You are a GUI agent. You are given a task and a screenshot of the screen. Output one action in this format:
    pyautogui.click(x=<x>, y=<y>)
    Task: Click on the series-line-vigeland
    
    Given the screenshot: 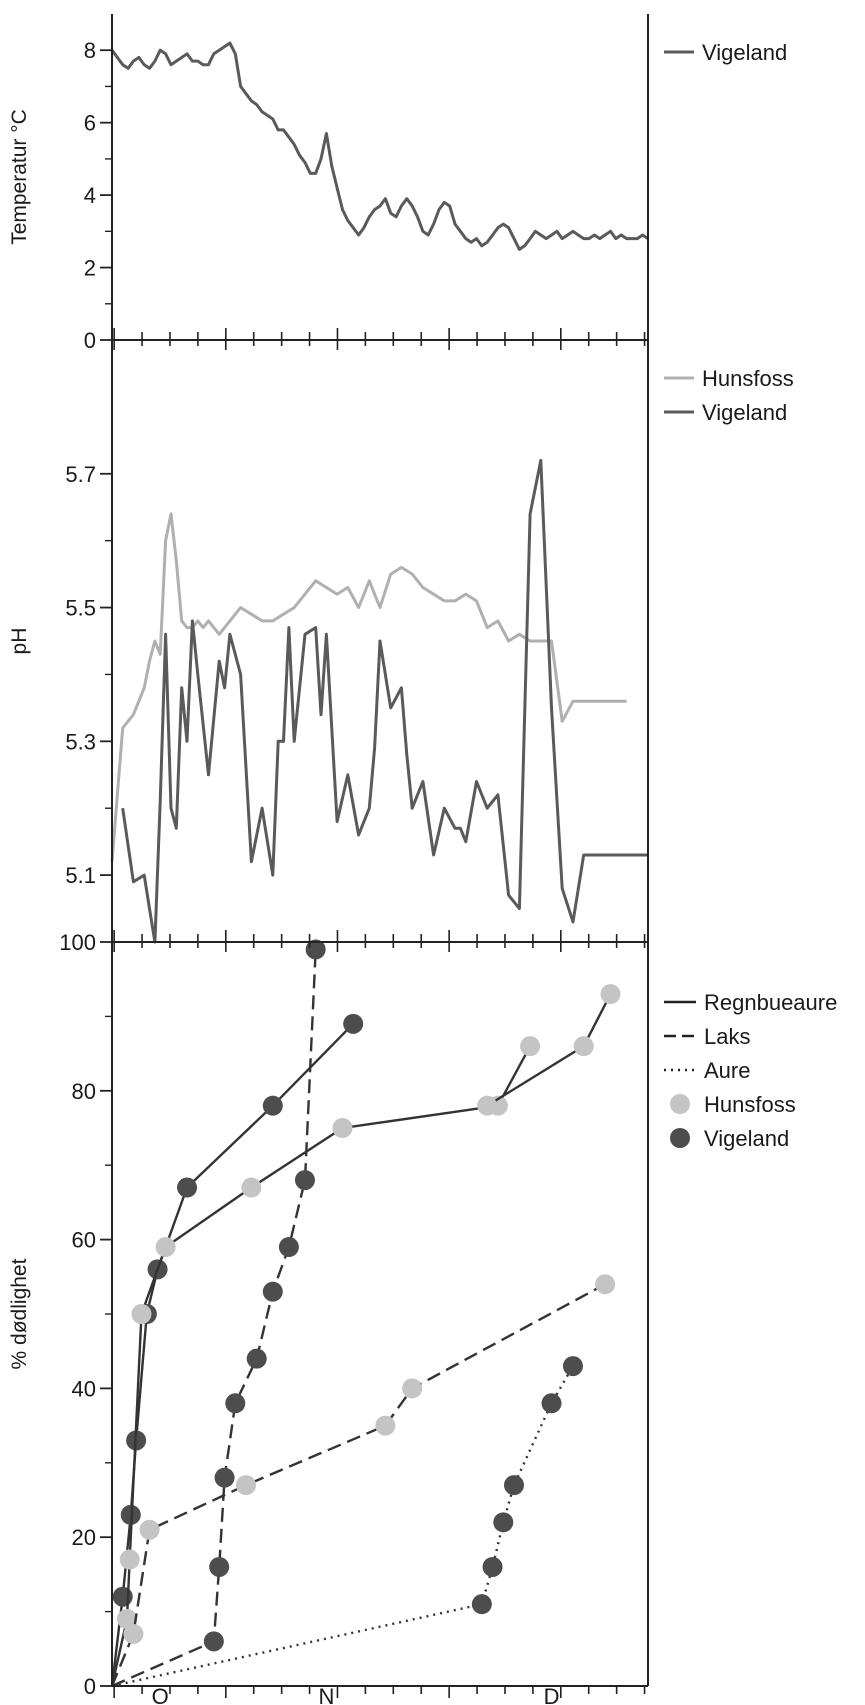 What is the action you would take?
    pyautogui.click(x=379, y=146)
    